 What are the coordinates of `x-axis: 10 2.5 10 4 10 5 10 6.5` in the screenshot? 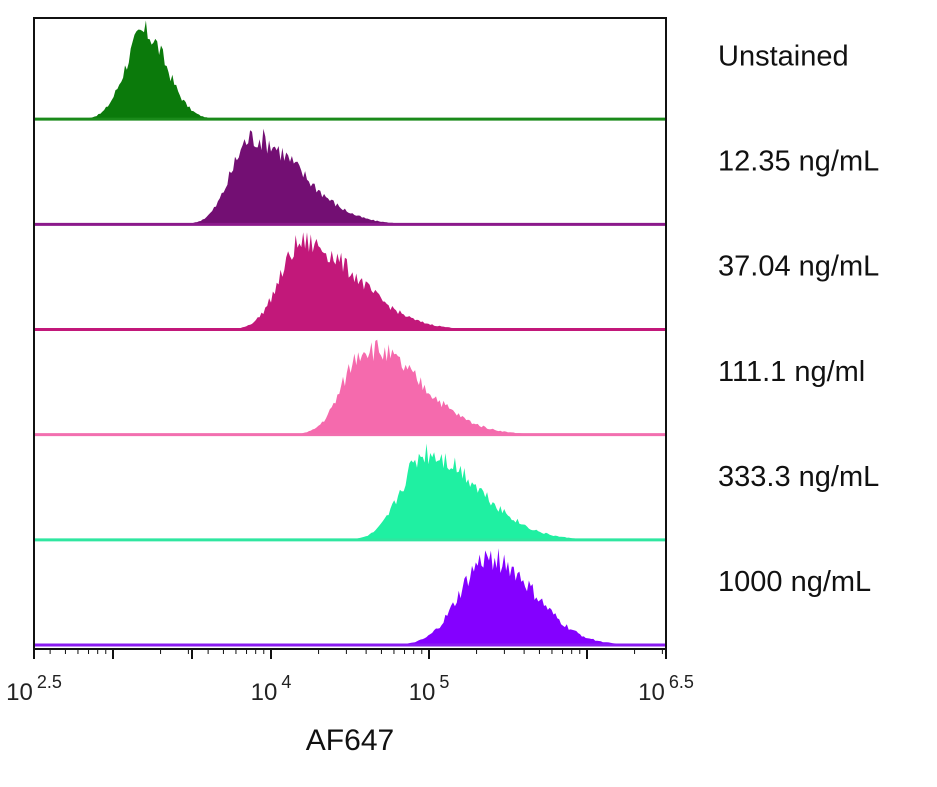 It's located at (350, 677).